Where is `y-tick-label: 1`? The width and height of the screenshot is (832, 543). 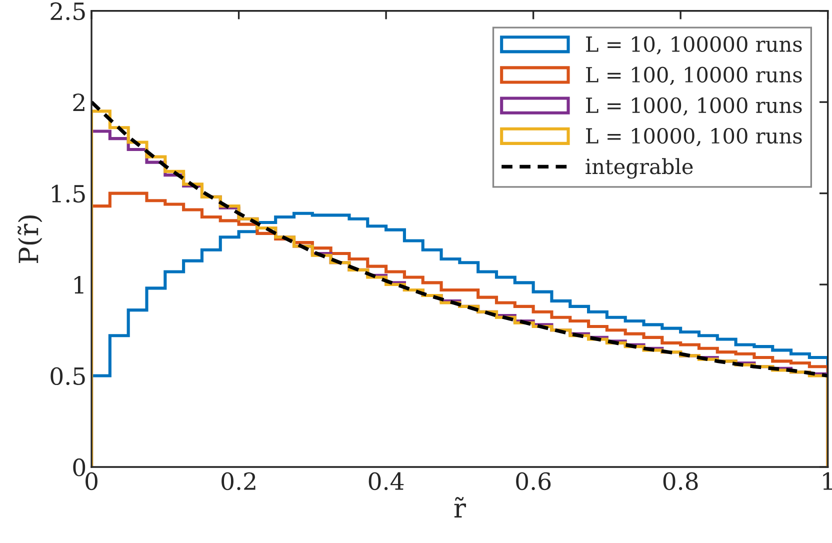
y-tick-label: 1 is located at coordinates (79, 285).